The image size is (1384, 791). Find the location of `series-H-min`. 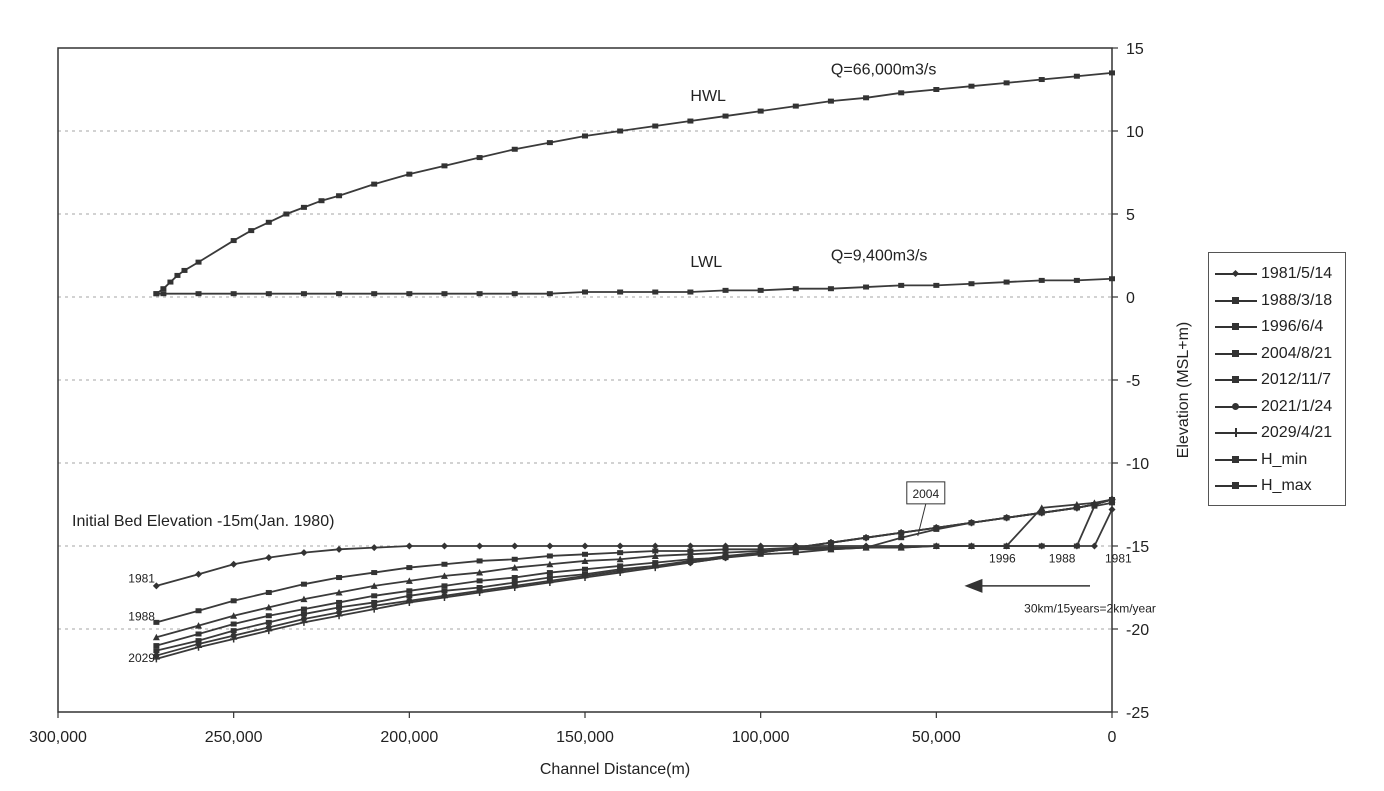

series-H-min is located at coordinates (634, 286).